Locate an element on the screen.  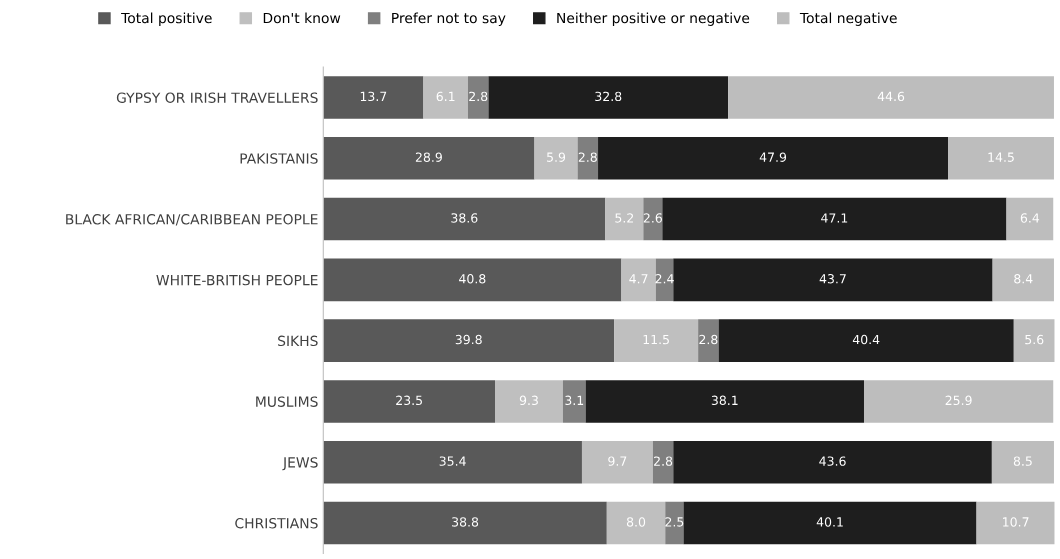
data-label: 47.1 is located at coordinates (834, 218).